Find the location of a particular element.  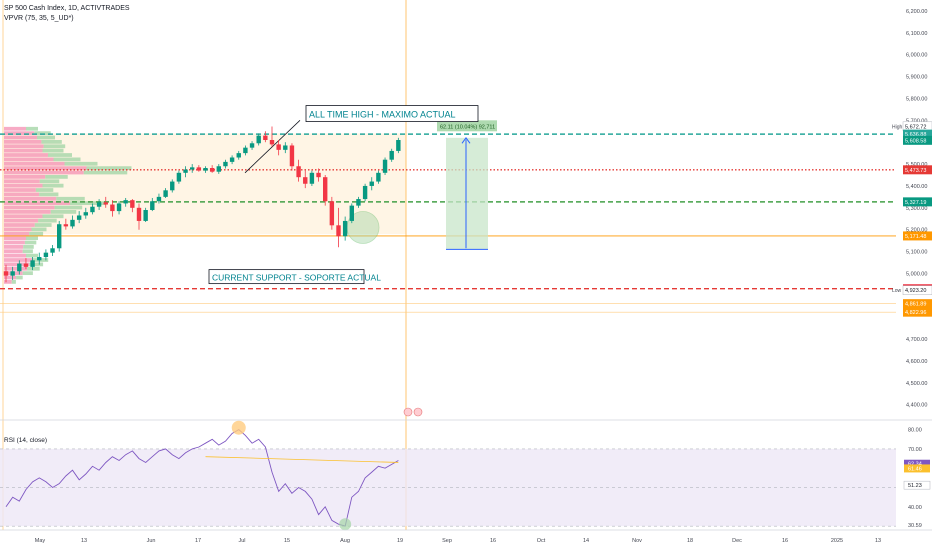

price-tag: 5,171.48 is located at coordinates (915, 237).